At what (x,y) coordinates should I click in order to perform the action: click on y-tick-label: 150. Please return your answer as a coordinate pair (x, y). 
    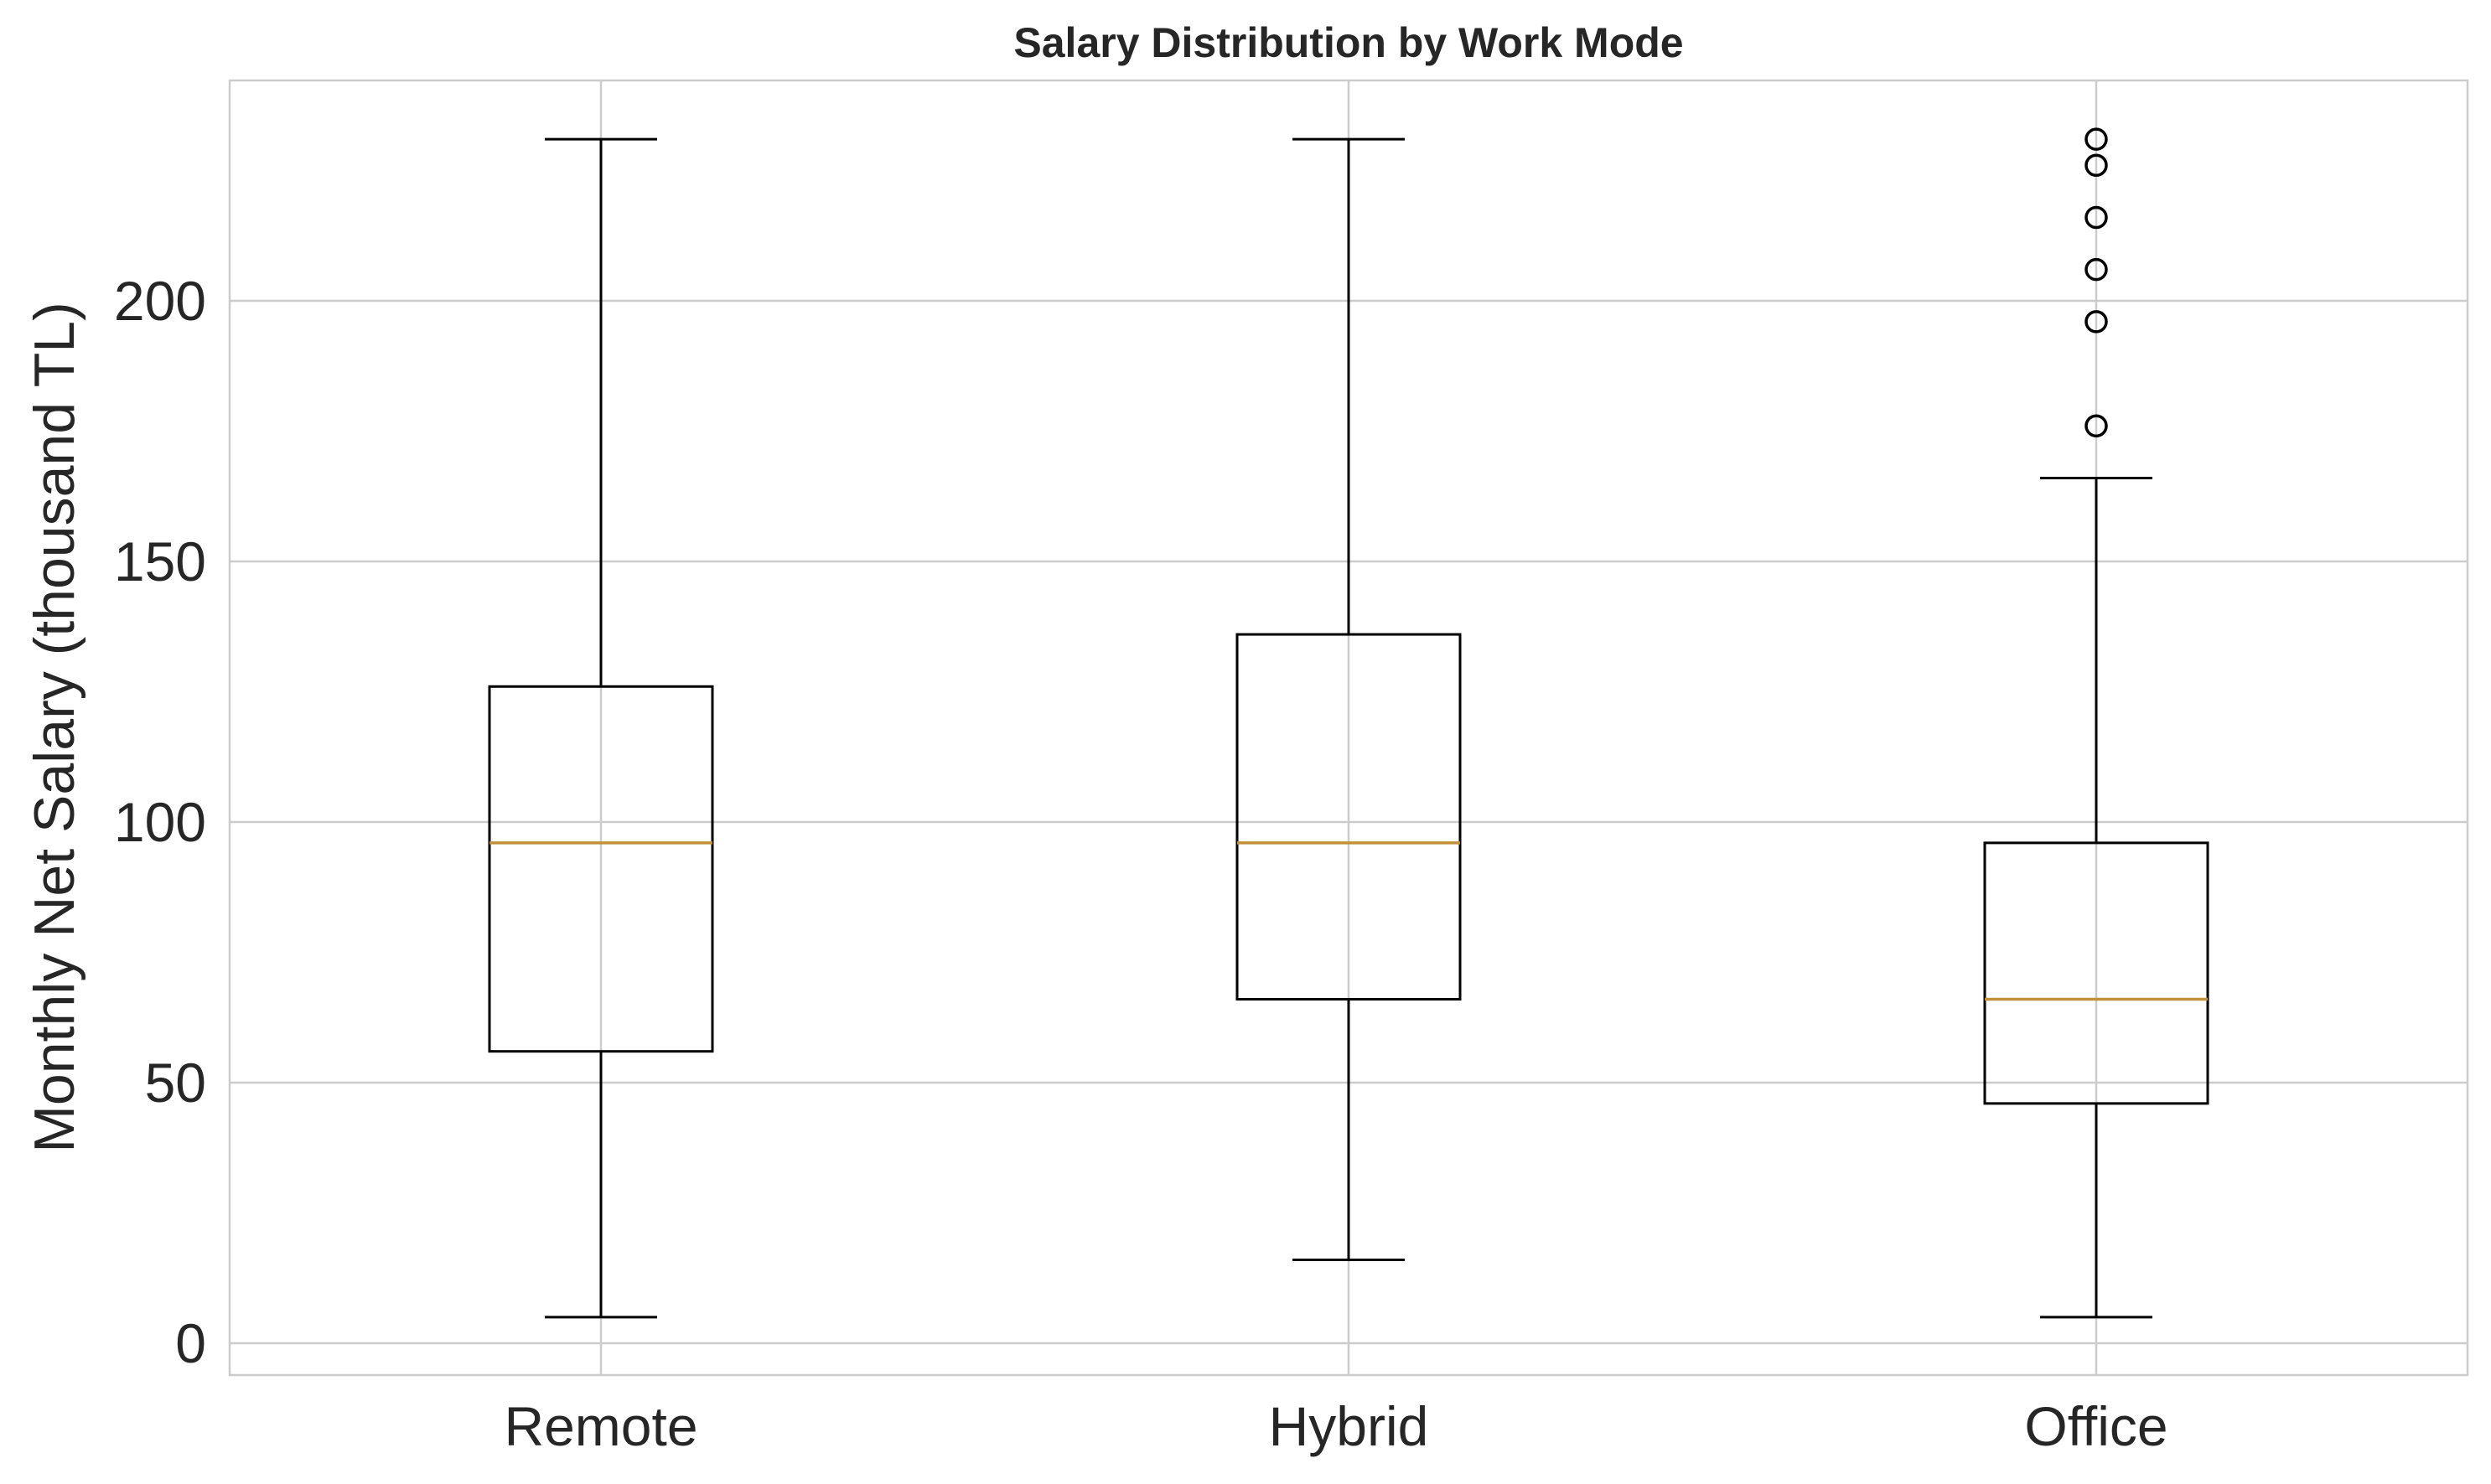
    Looking at the image, I should click on (160, 561).